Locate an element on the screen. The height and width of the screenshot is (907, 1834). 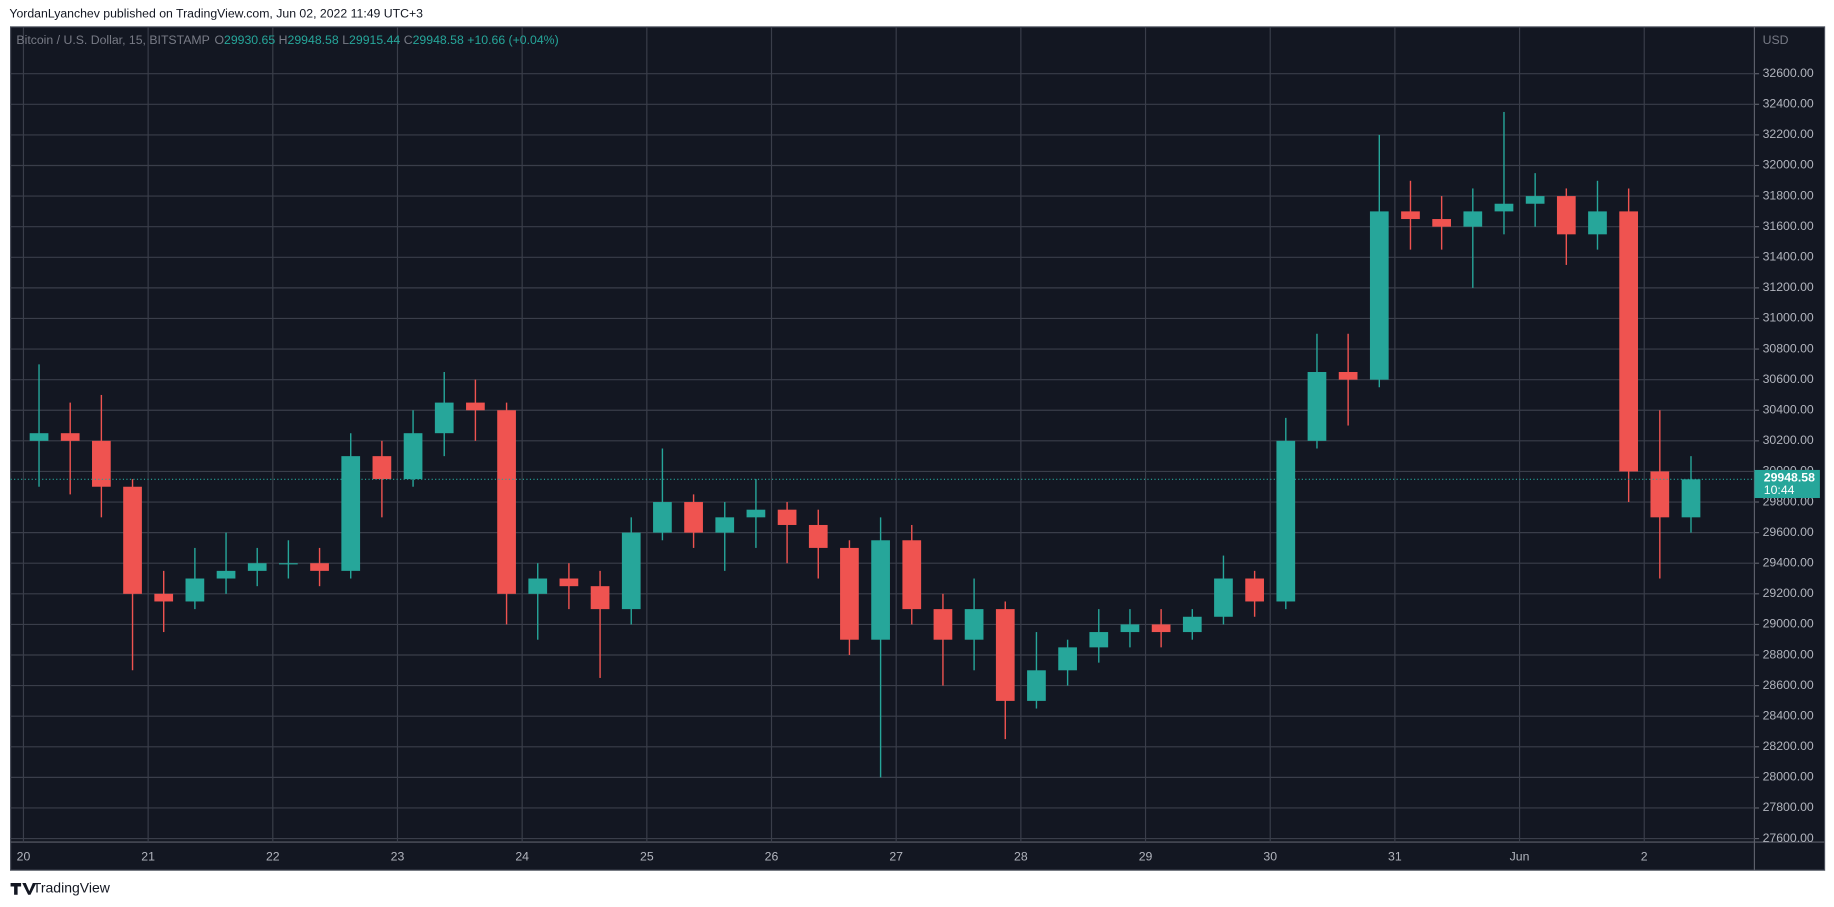
ohlc-key: C is located at coordinates (408, 40).